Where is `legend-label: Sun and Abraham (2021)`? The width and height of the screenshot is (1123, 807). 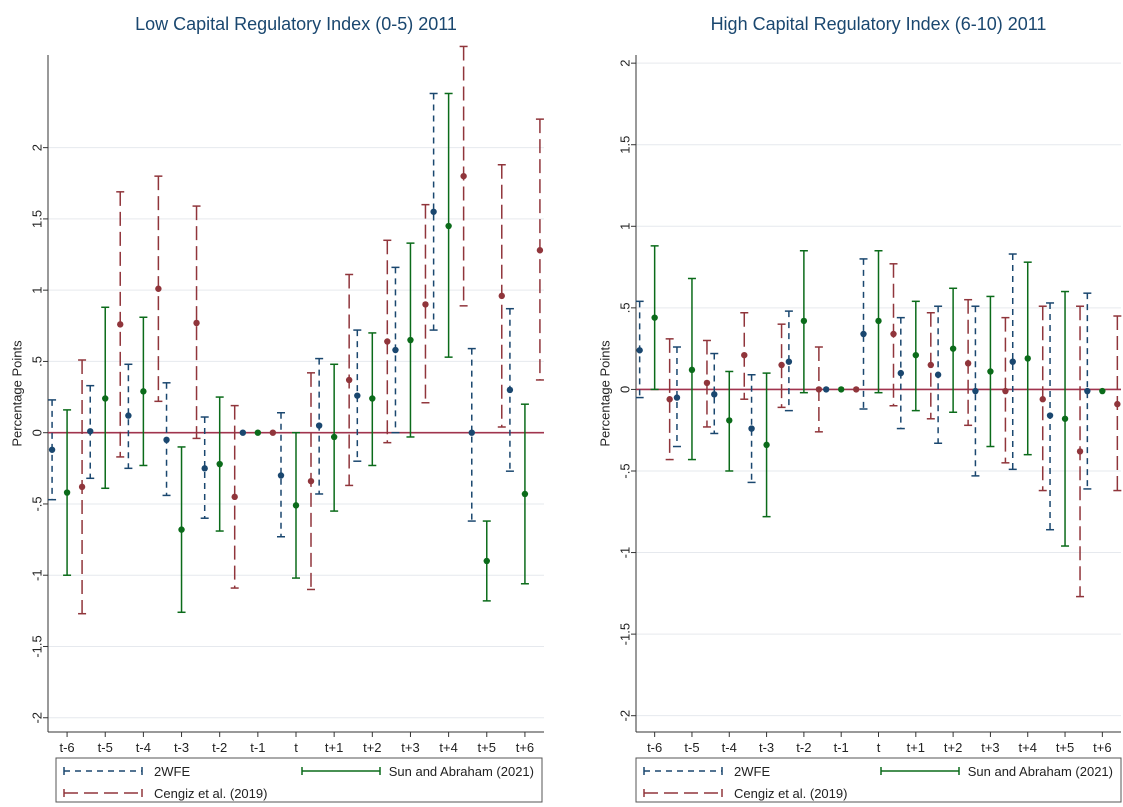 legend-label: Sun and Abraham (2021) is located at coordinates (461, 771).